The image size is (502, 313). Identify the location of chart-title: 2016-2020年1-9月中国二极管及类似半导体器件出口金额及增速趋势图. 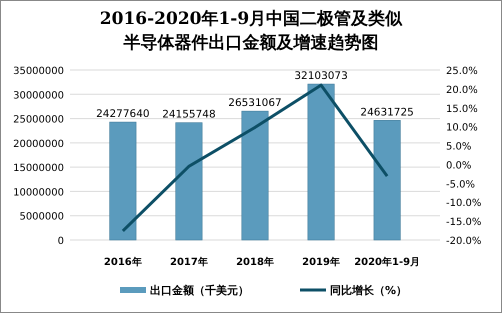
(252, 31).